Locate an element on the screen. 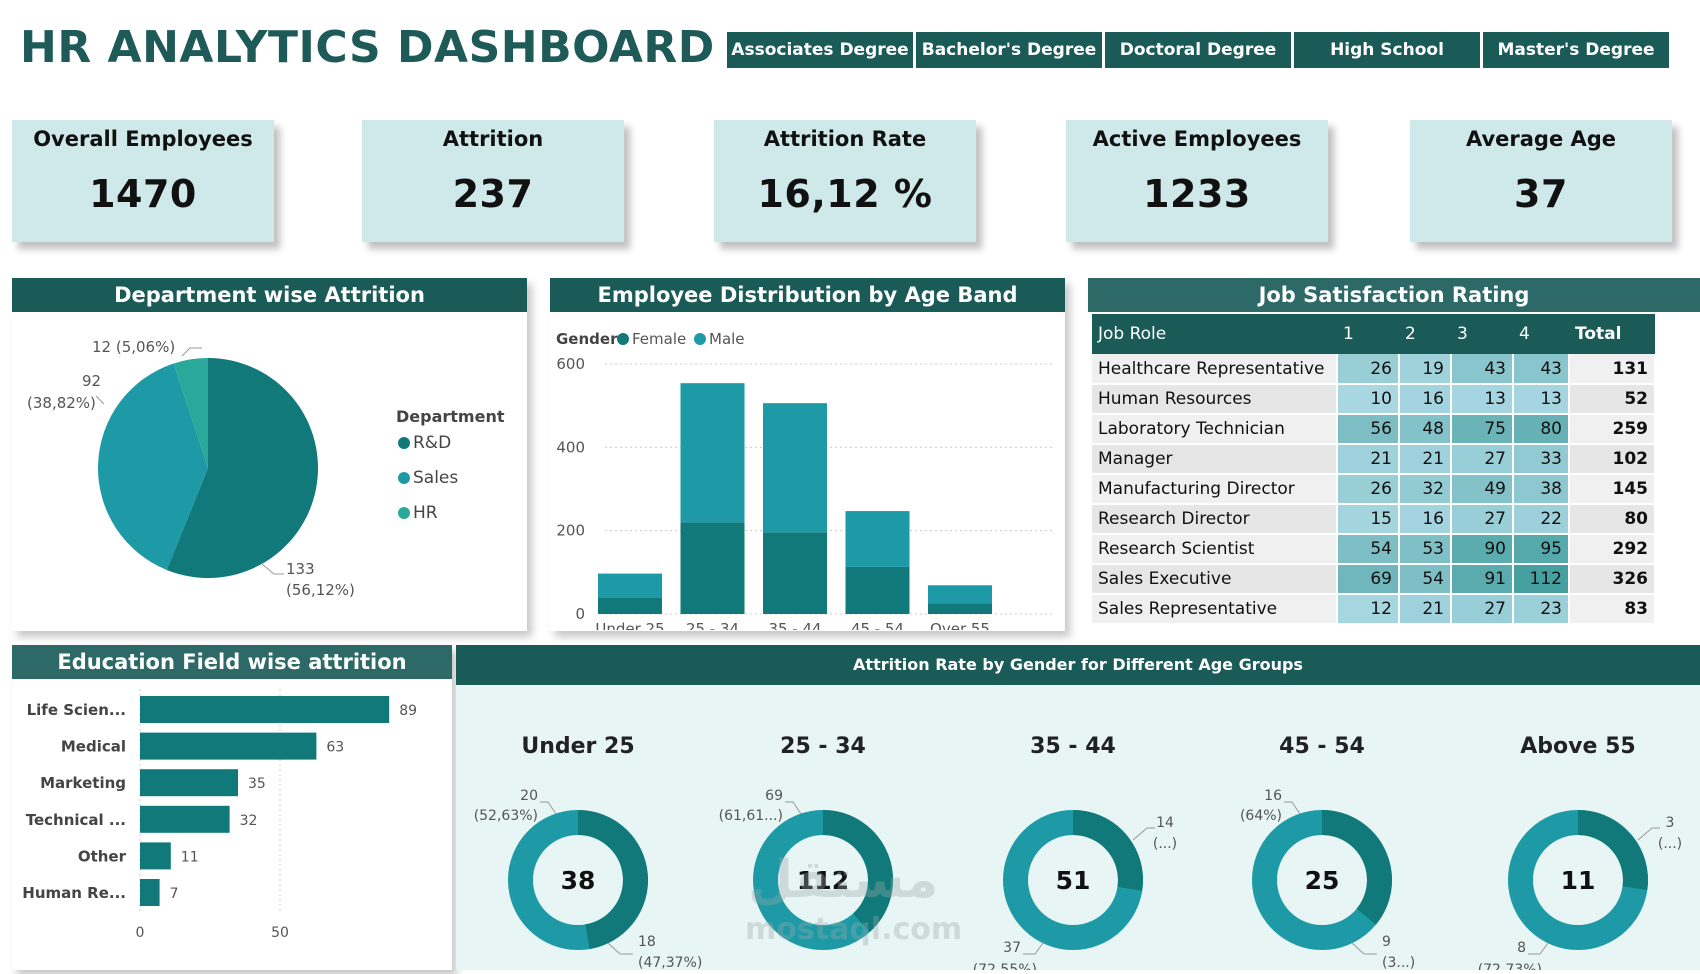  slicer-high-school: High School is located at coordinates (1388, 50).